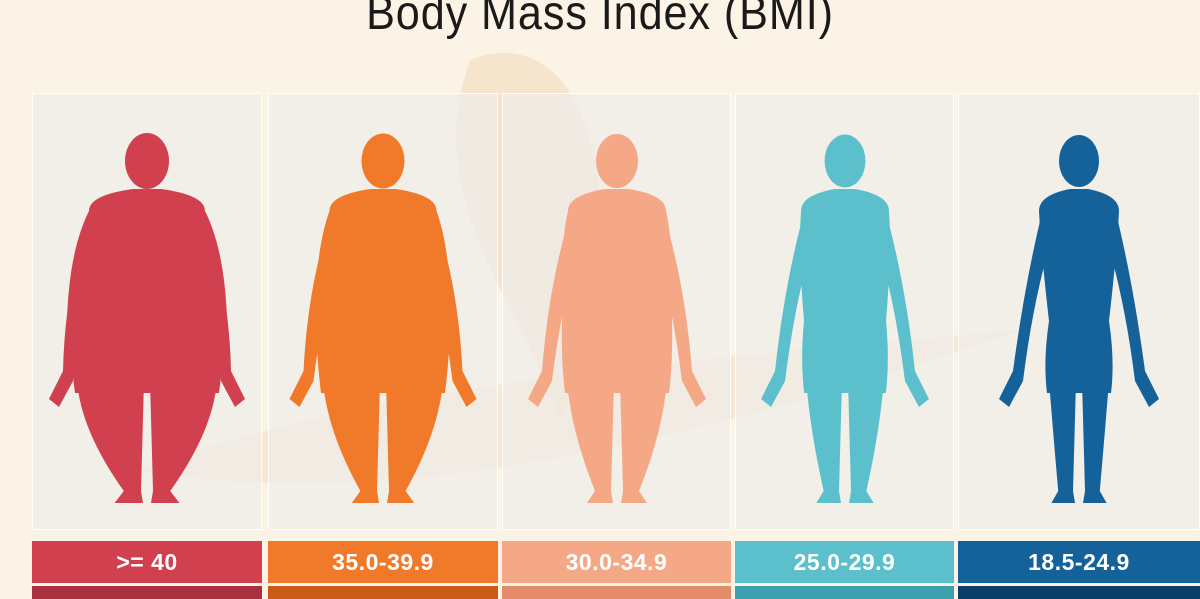 The height and width of the screenshot is (599, 1200). Describe the element at coordinates (383, 562) in the screenshot. I see `bmi-range-label: 35.0-39.9` at that location.